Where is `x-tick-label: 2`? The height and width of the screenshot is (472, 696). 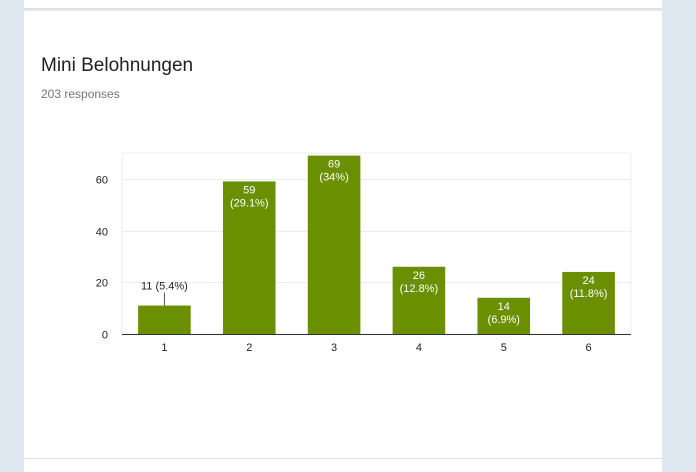 x-tick-label: 2 is located at coordinates (249, 348).